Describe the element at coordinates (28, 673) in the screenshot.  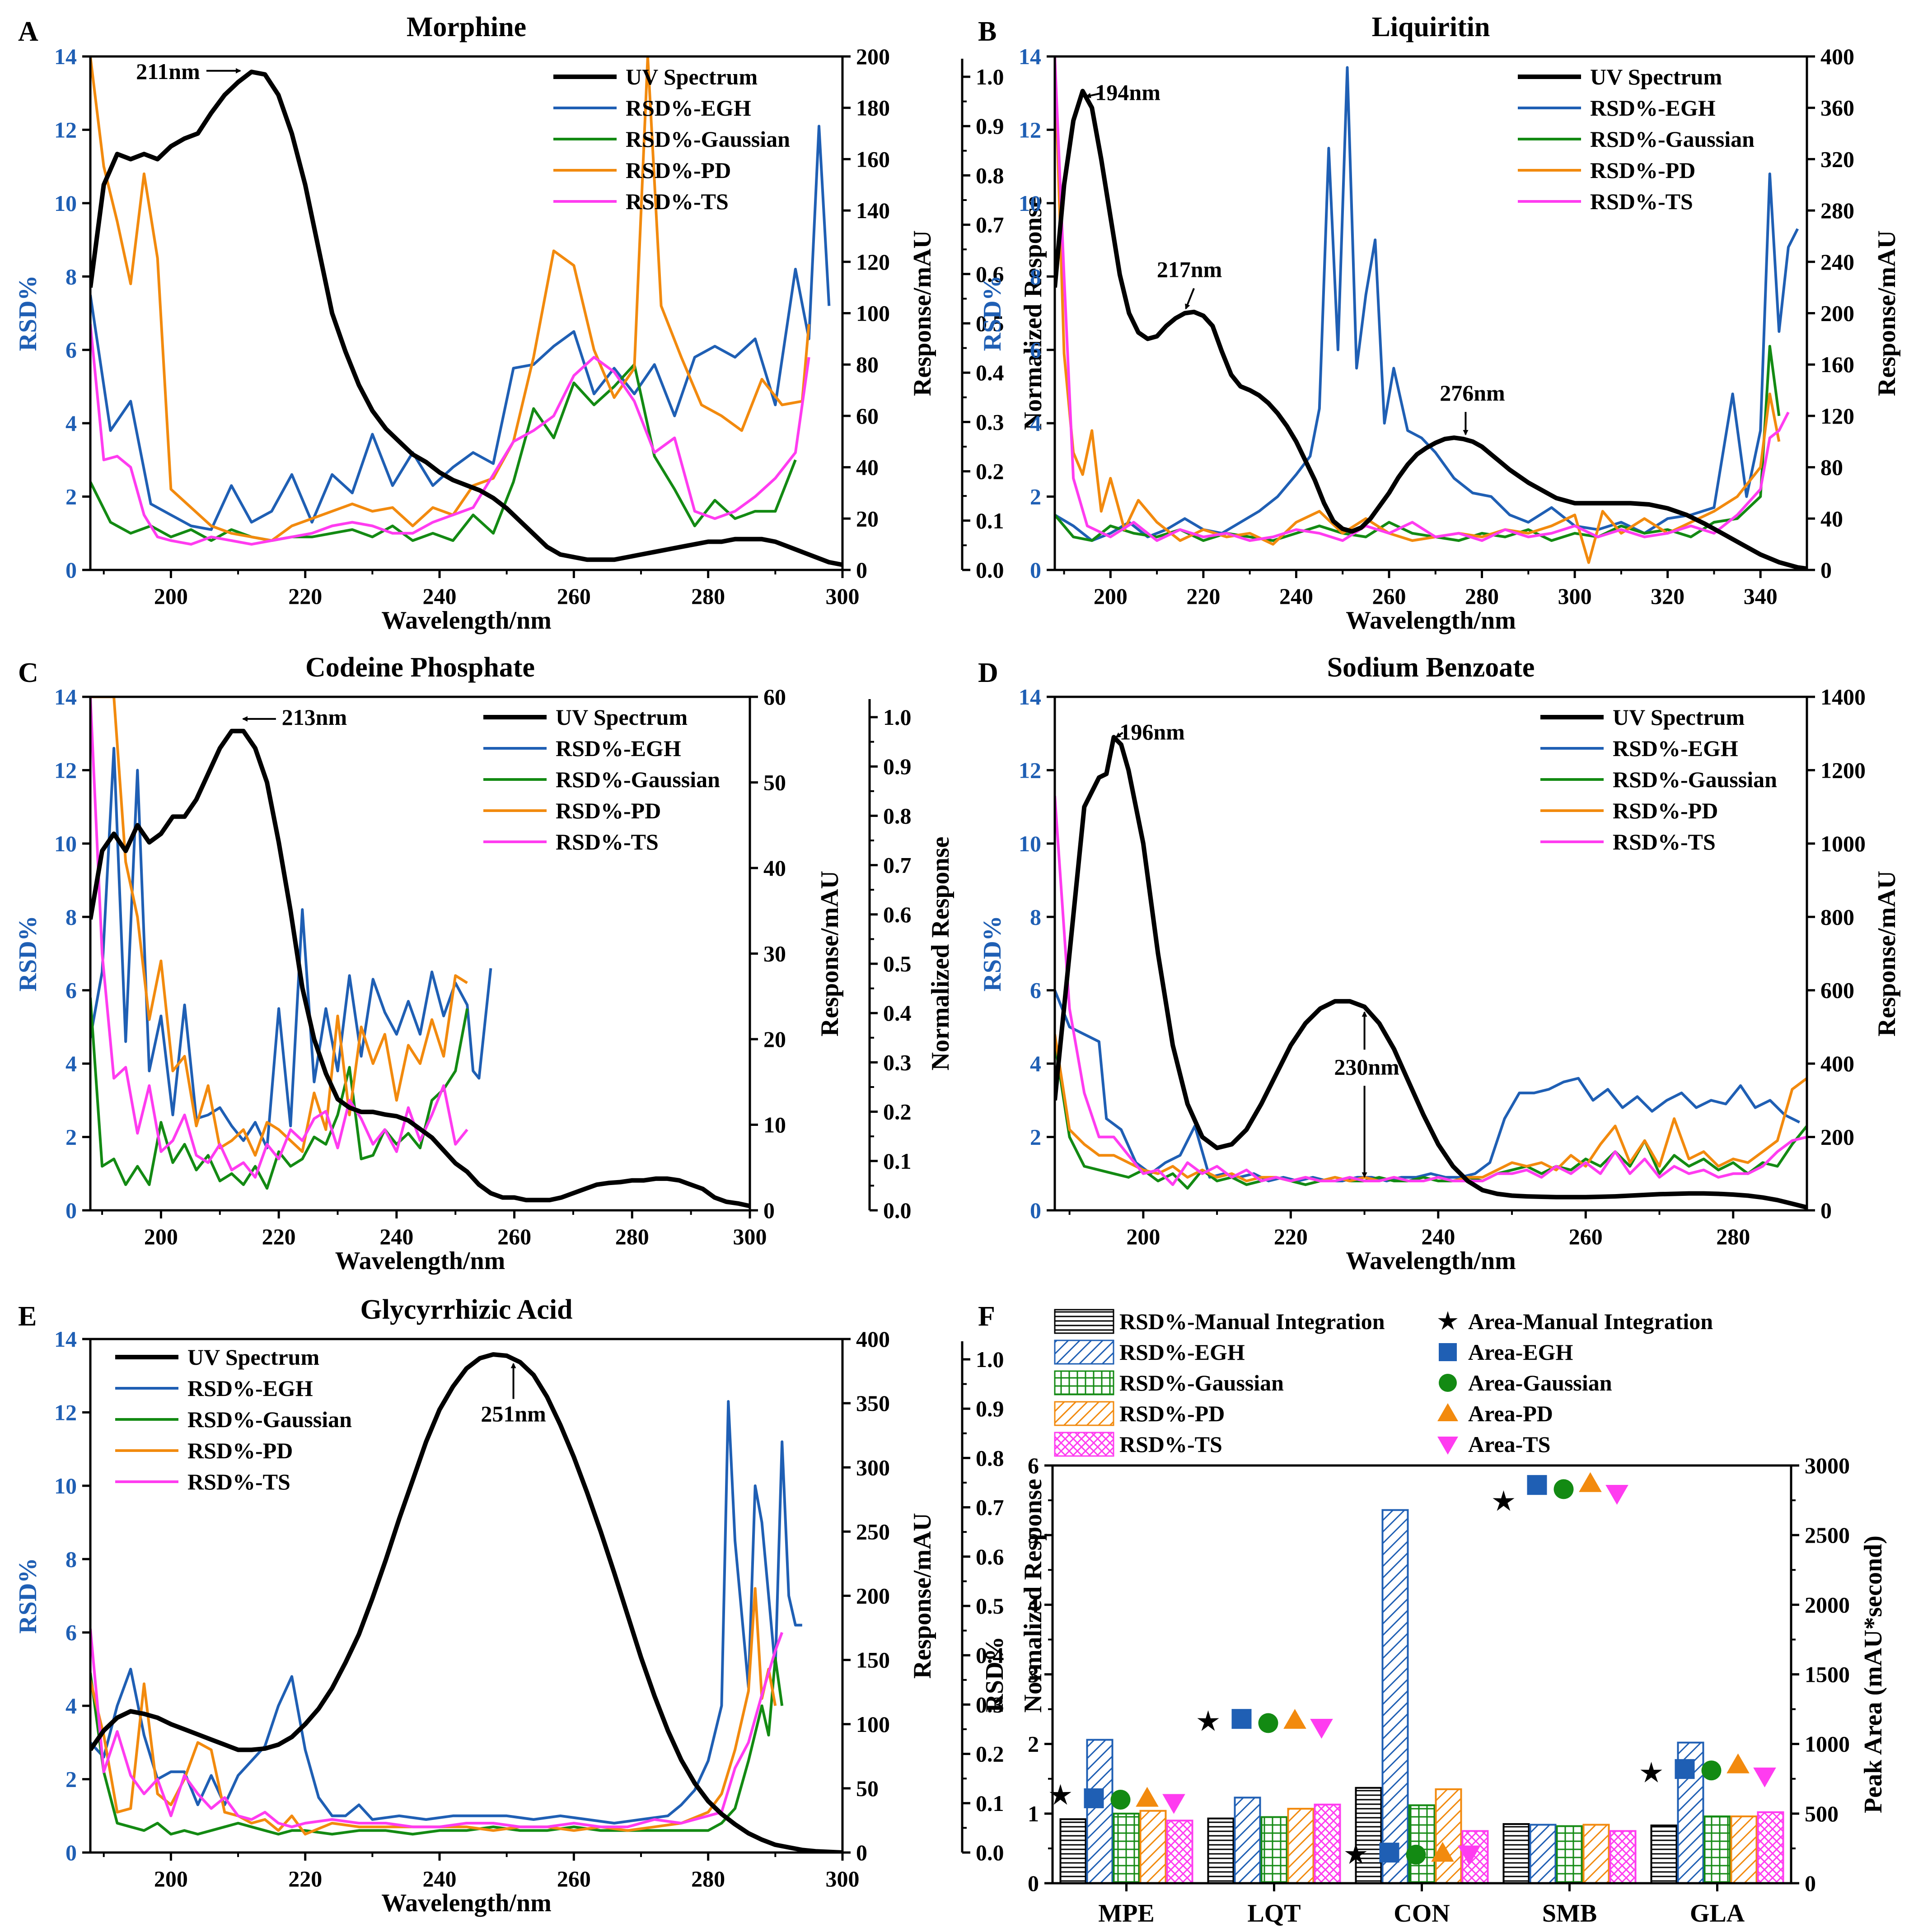
I see `panel-letter: C` at that location.